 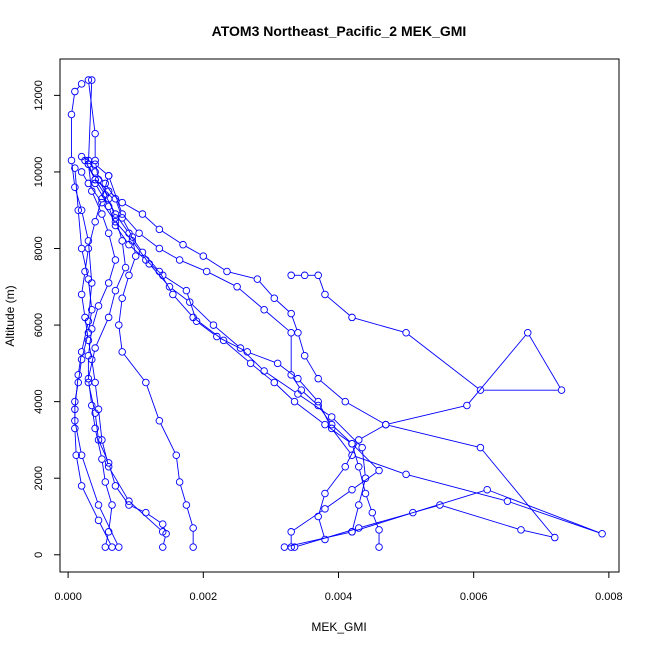 What do you see at coordinates (339, 31) in the screenshot?
I see `chart-title: ATOM3 Northeast_Pacific_2 MEK_GMI` at bounding box center [339, 31].